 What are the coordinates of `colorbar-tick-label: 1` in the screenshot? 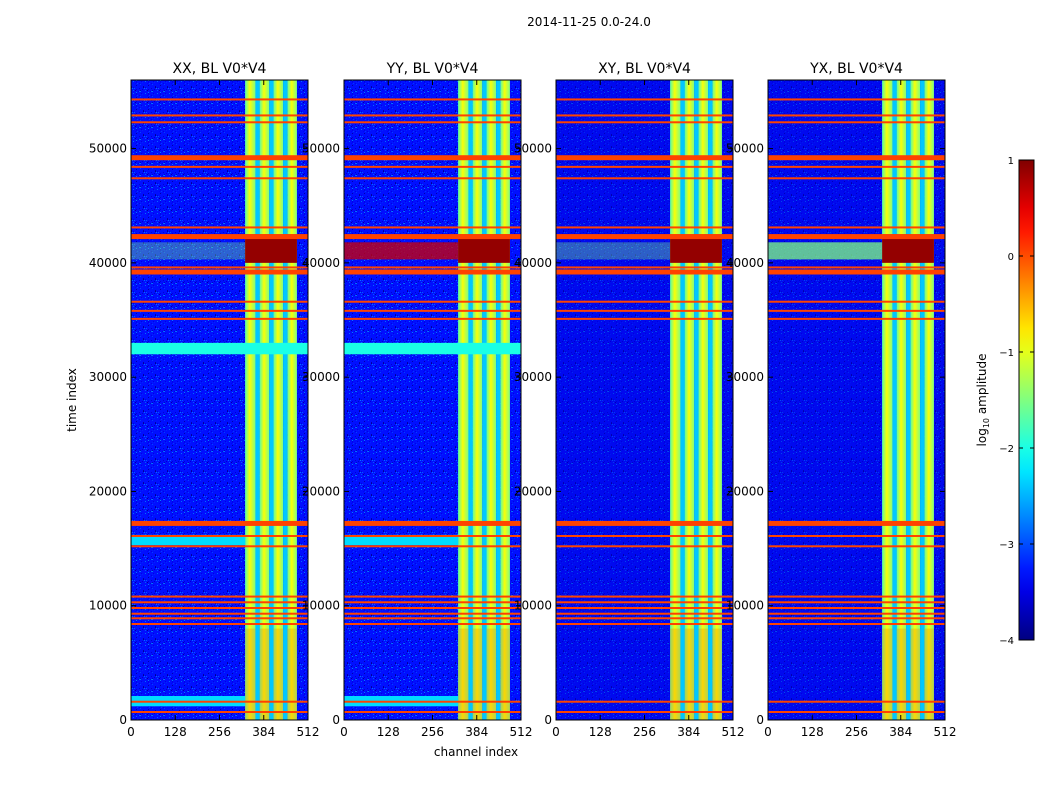 It's located at (1011, 161).